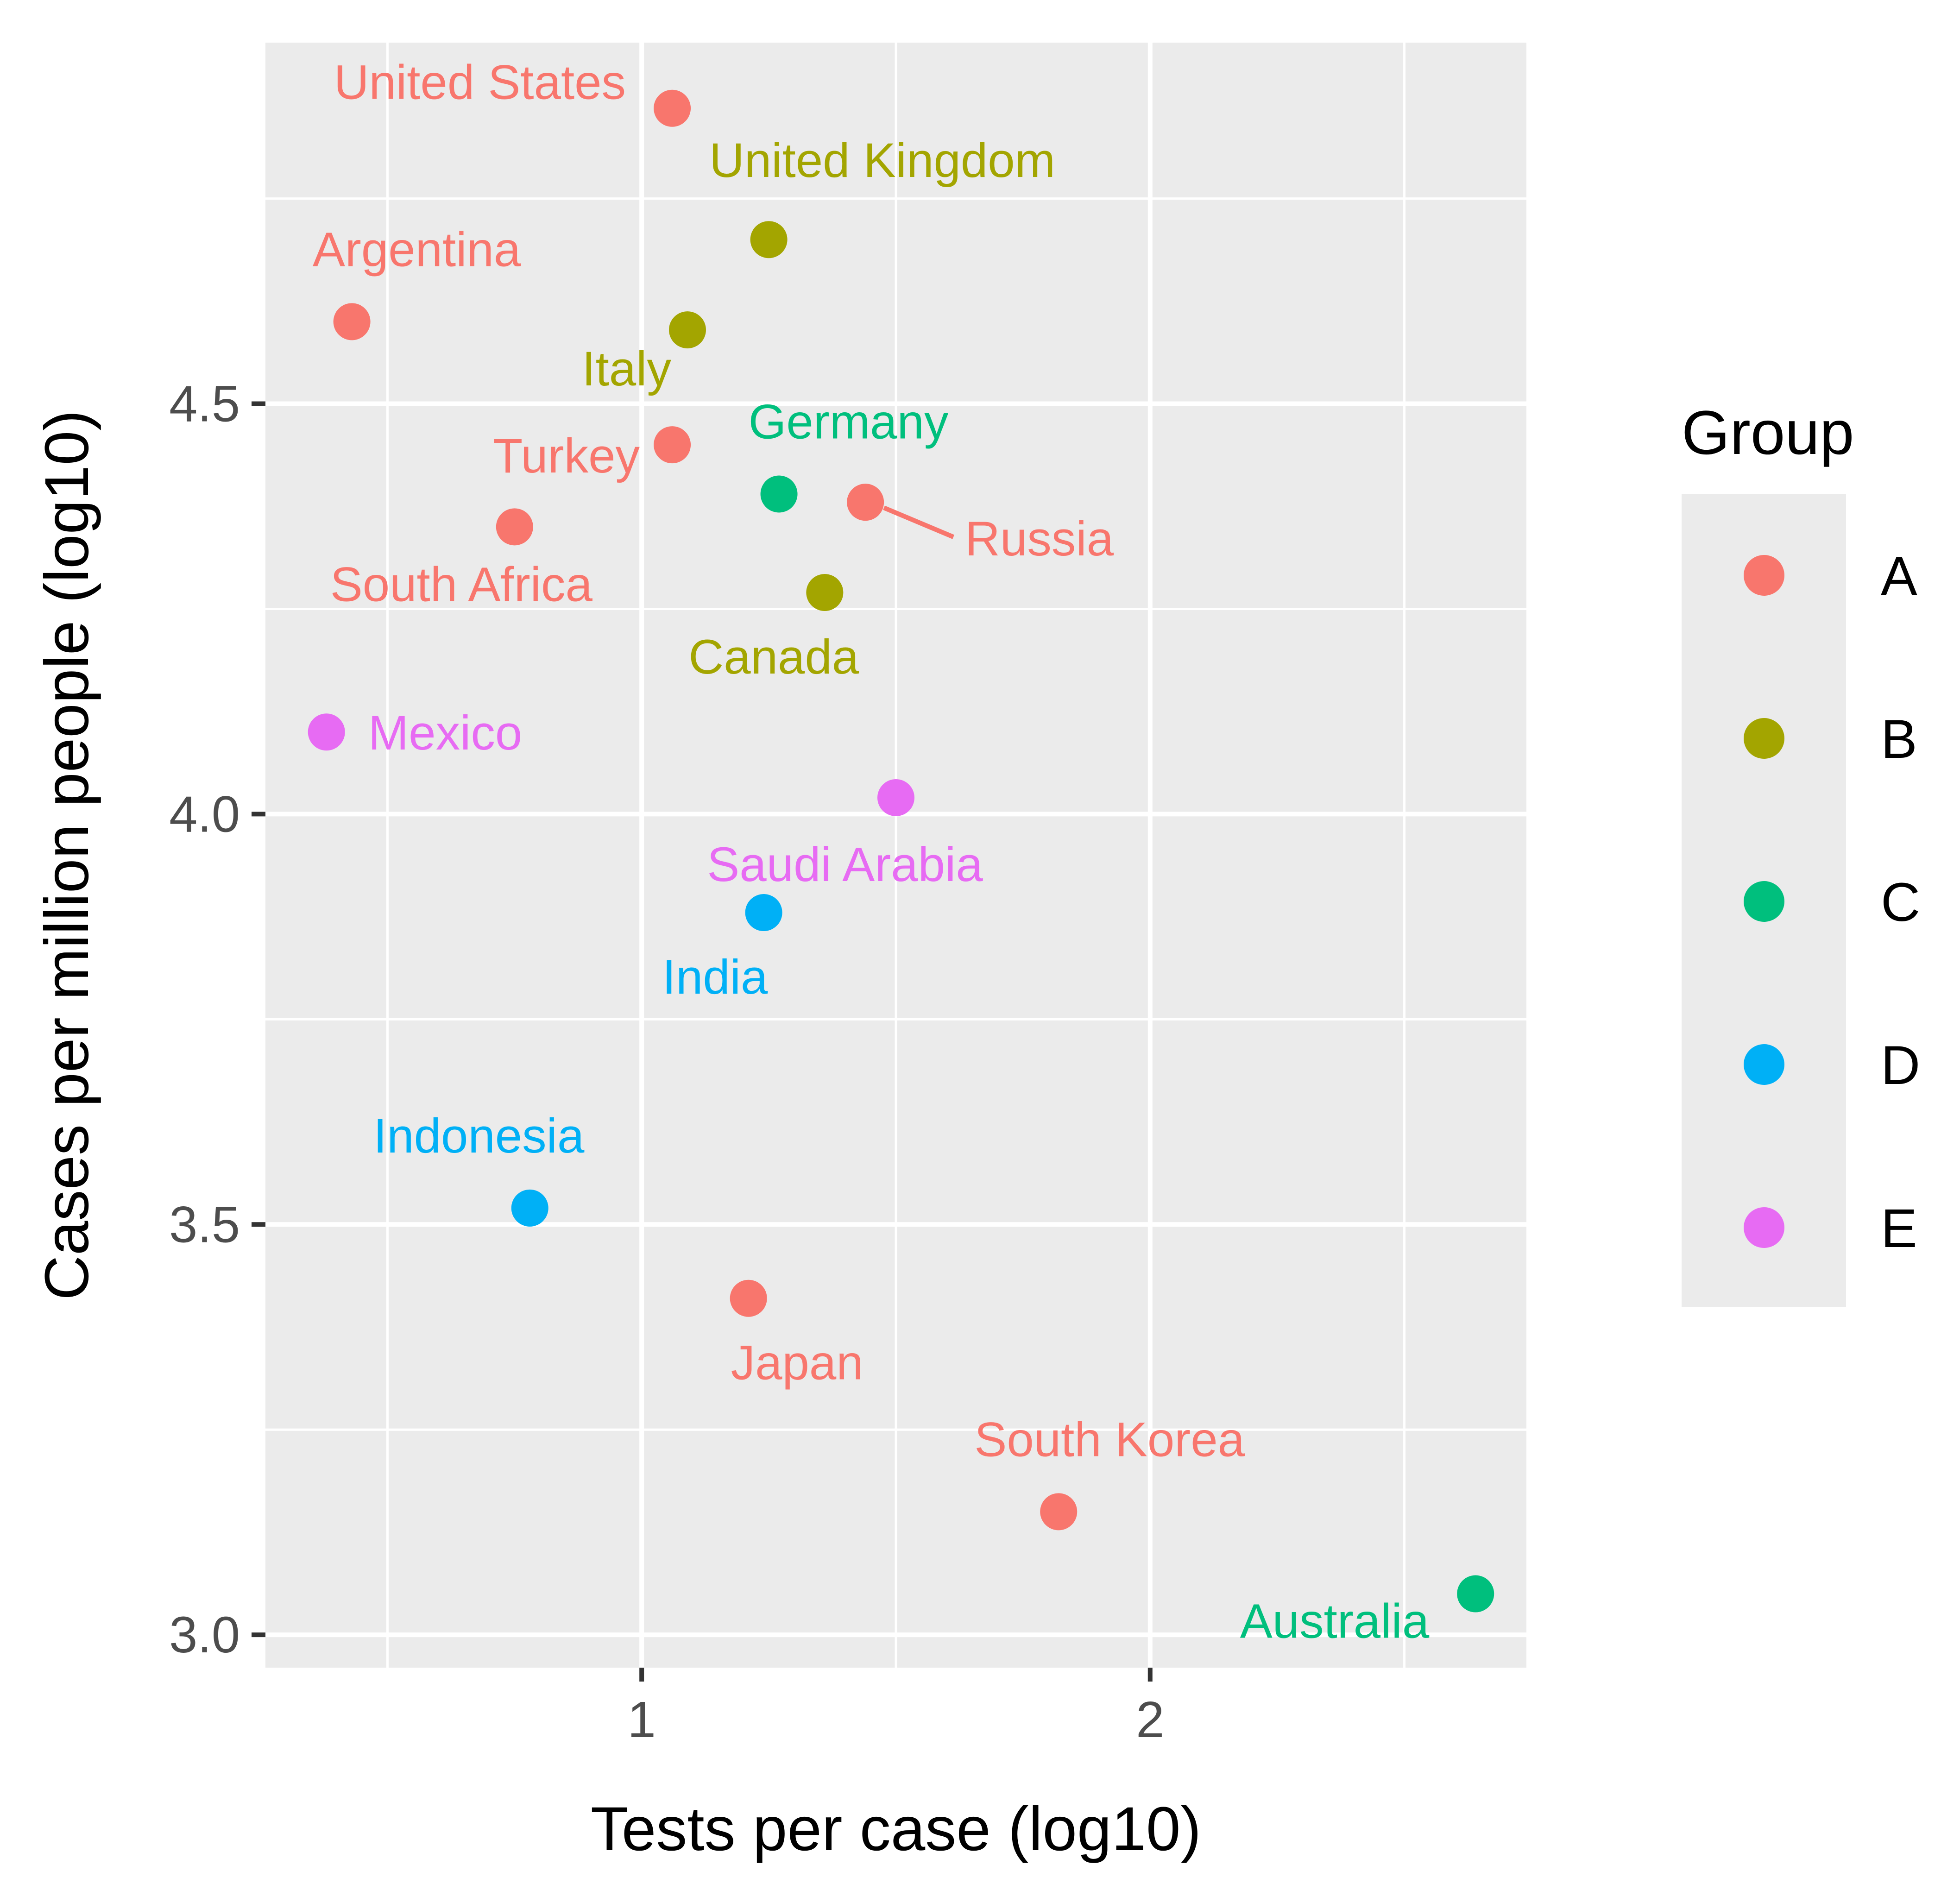 Image resolution: width=1960 pixels, height=1890 pixels. Describe the element at coordinates (896, 1829) in the screenshot. I see `x-axis-title: Tests per case (log10)` at that location.